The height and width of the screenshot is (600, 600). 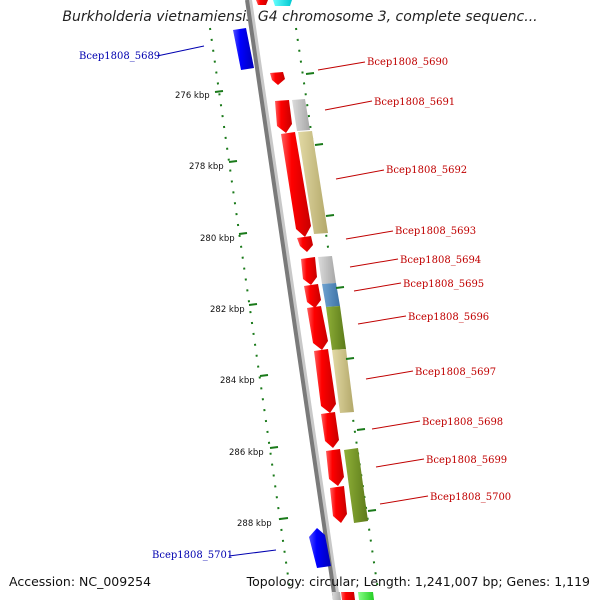 I want to click on gene-label-bcep1808-5701: Bcep1808_5701, so click(x=192, y=555).